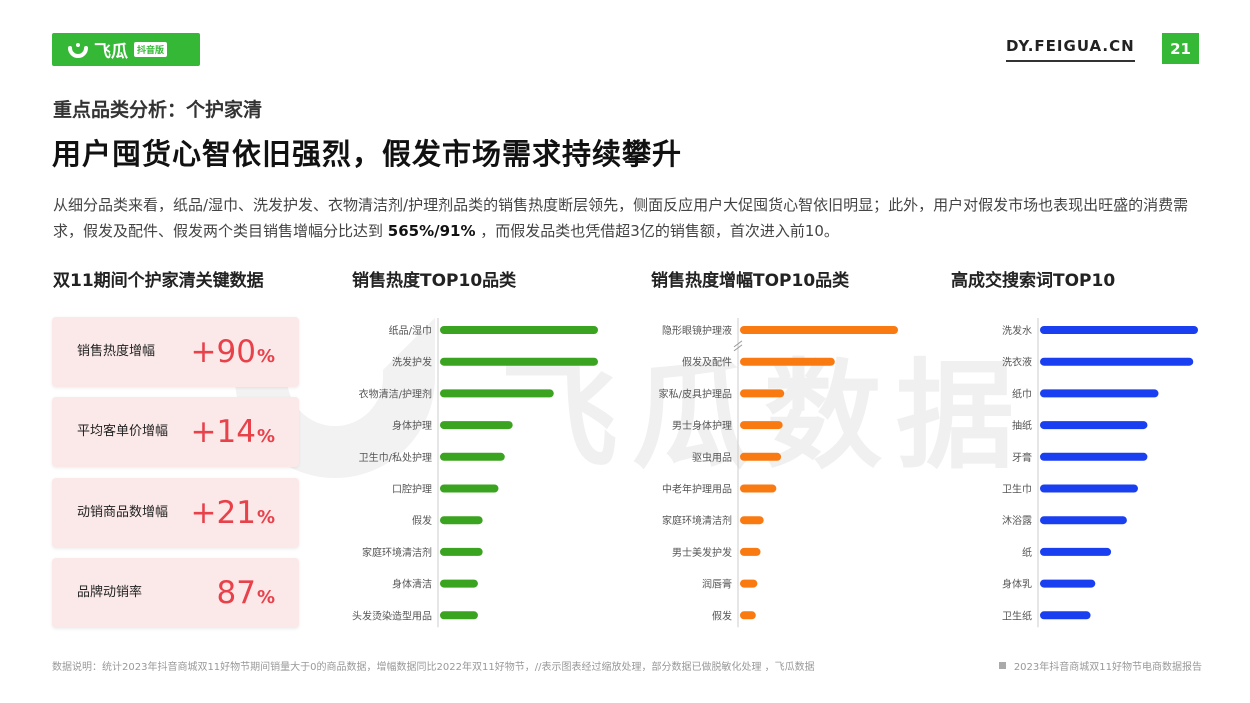 Image resolution: width=1250 pixels, height=703 pixels. Describe the element at coordinates (702, 552) in the screenshot. I see `category-label: 男士美发护发` at that location.